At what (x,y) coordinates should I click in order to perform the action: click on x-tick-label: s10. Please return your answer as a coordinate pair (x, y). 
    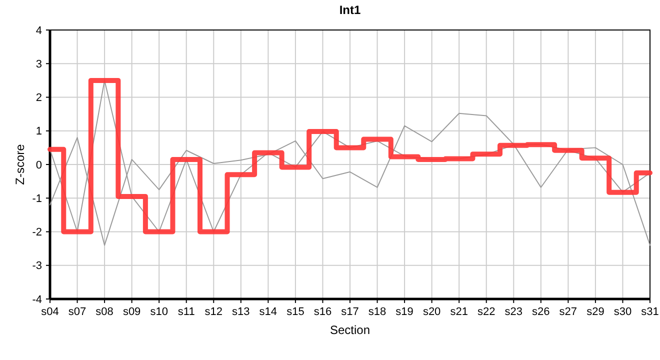
    Looking at the image, I should click on (159, 312).